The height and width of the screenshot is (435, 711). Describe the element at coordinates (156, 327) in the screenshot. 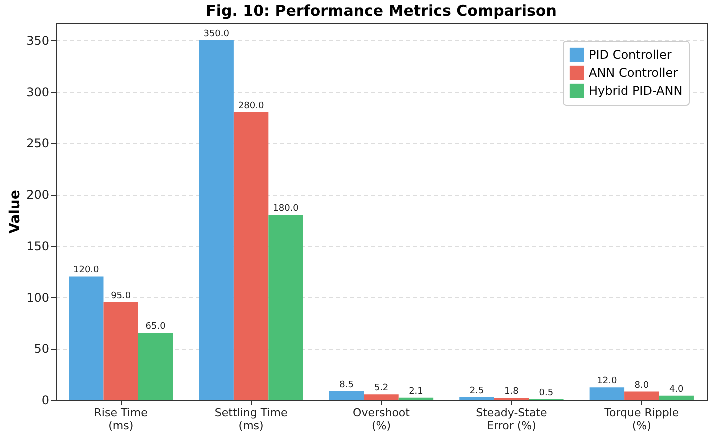

I see `data-label: 65.0` at that location.